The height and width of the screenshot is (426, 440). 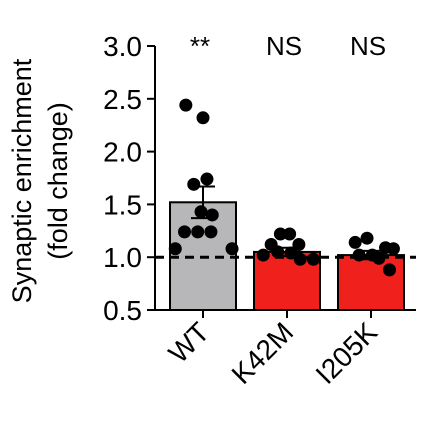 I want to click on y-tick-label: 1.0, so click(x=122, y=257).